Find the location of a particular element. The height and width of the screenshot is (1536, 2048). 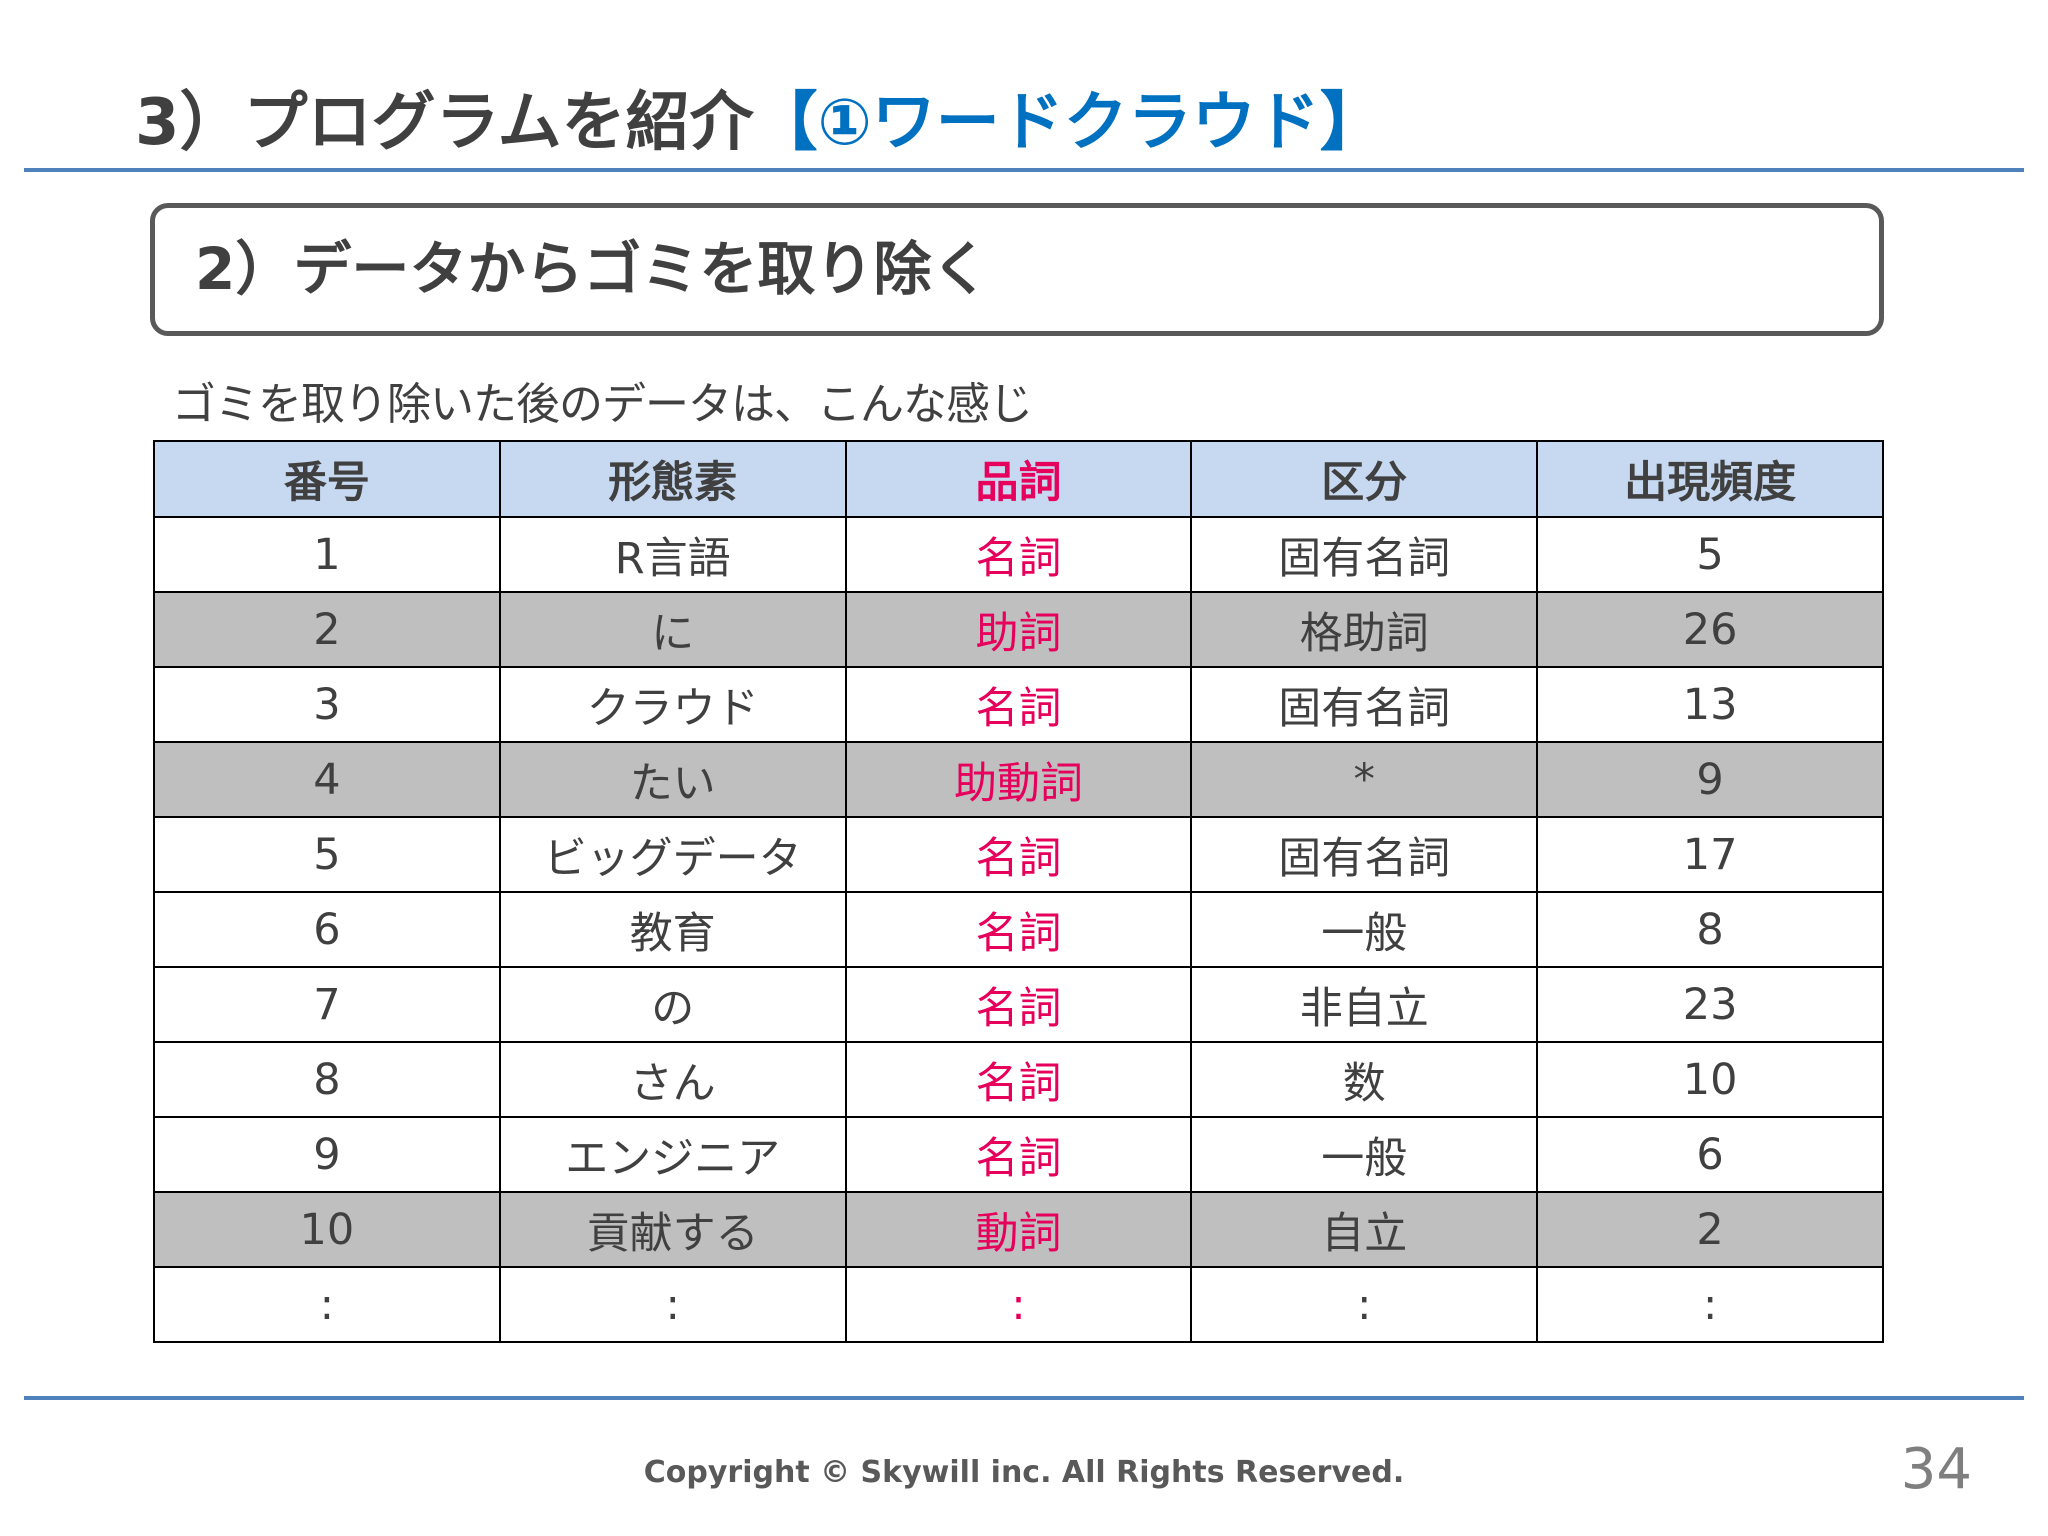

cell-frequency: 2 is located at coordinates (1710, 1229).